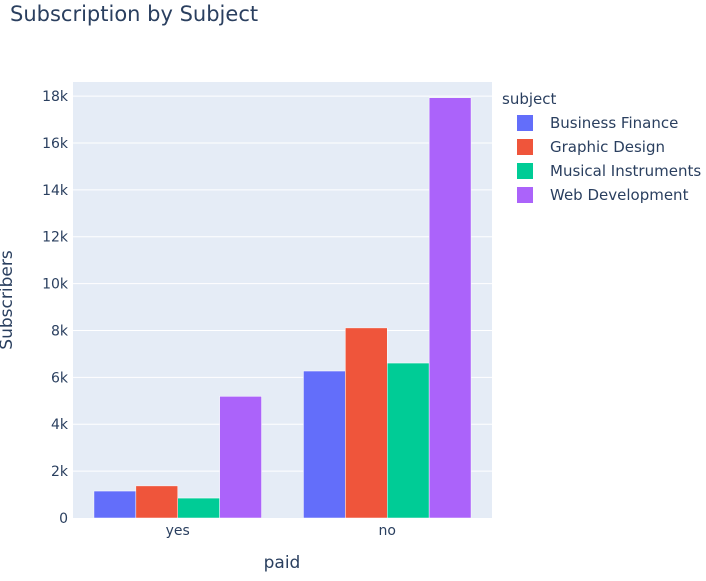 The height and width of the screenshot is (581, 706). What do you see at coordinates (178, 531) in the screenshot?
I see `x-tick-label: yes` at bounding box center [178, 531].